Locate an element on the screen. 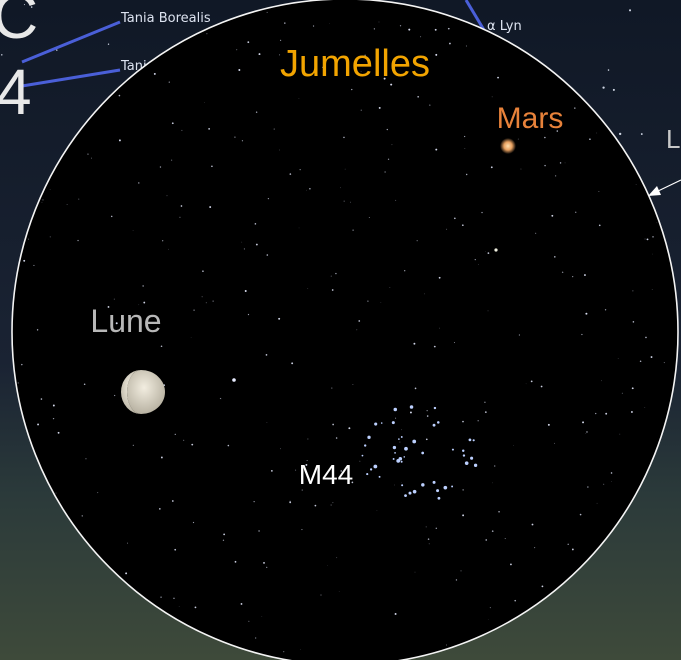 The image size is (681, 660). star-label: Tania Borealis is located at coordinates (165, 18).